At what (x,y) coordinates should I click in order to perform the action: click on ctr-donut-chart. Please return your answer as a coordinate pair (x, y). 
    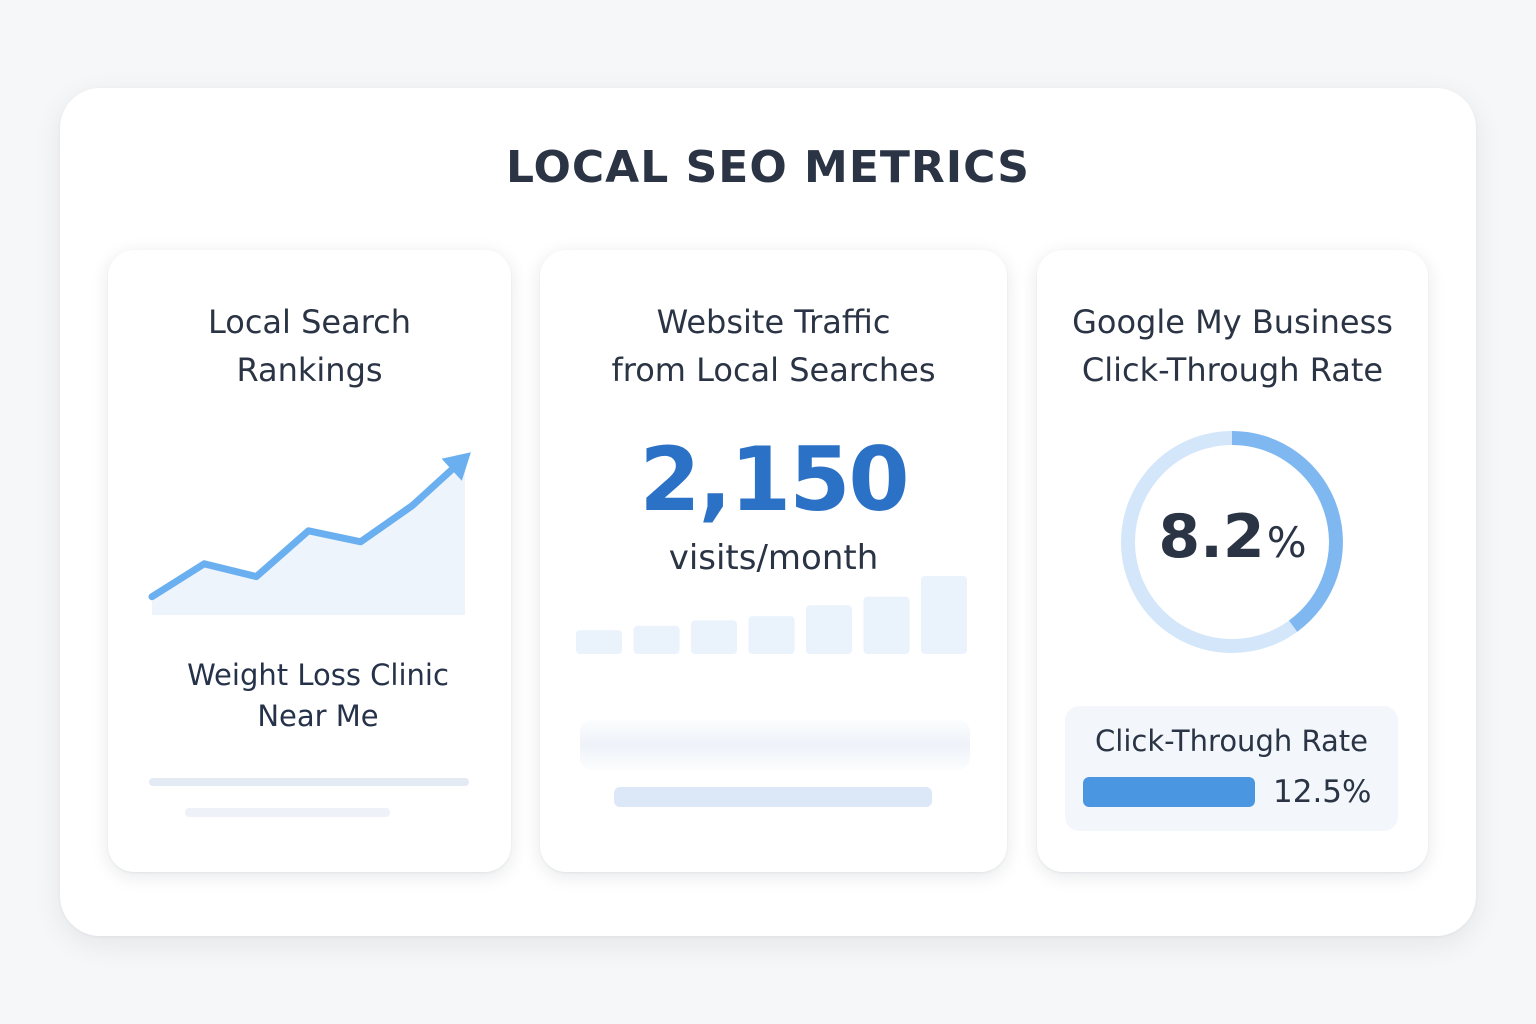
    Looking at the image, I should click on (1232, 542).